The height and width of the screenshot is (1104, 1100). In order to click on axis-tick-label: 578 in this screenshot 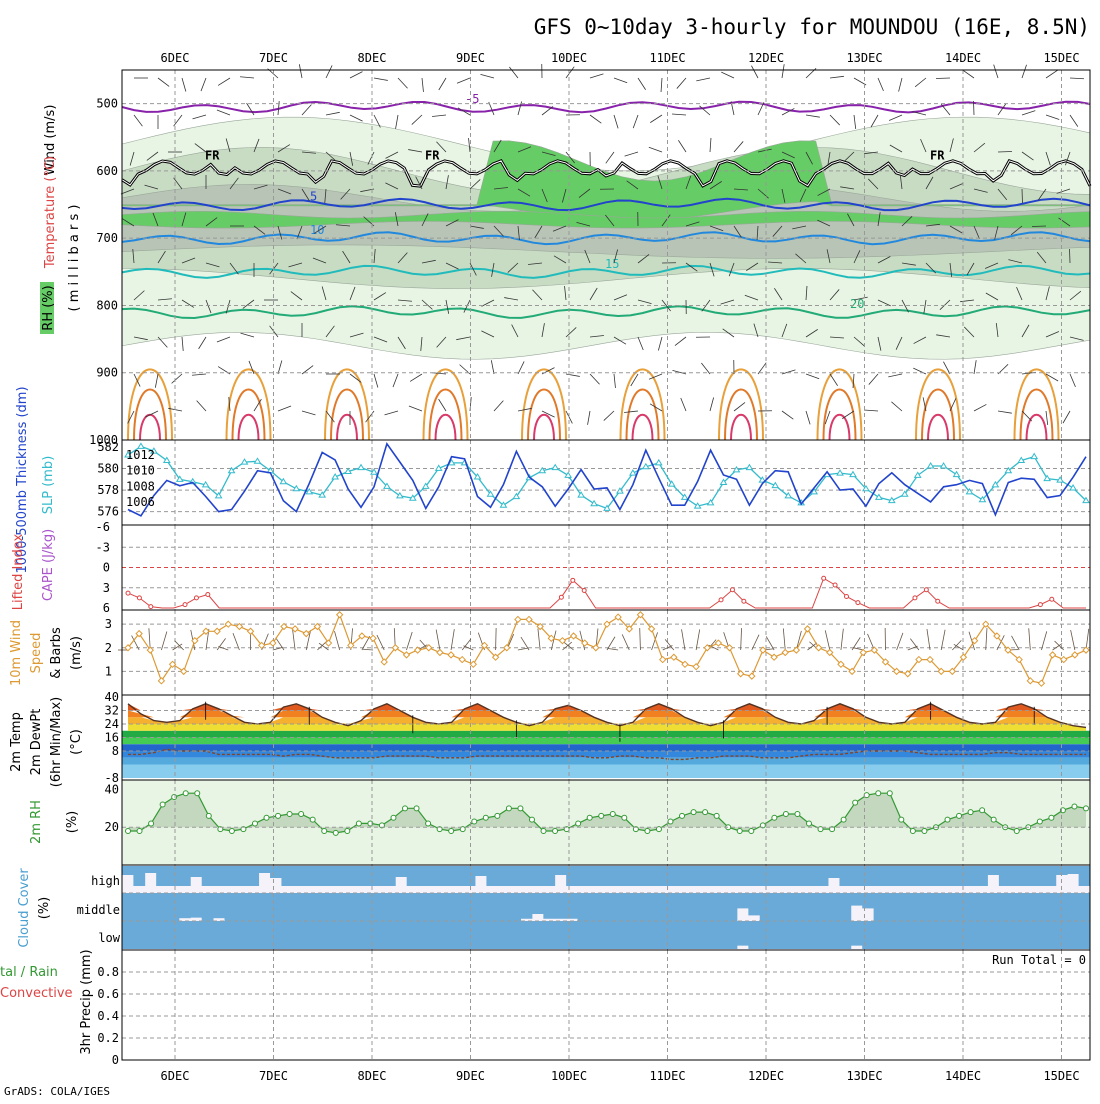, I will do `click(108, 490)`.